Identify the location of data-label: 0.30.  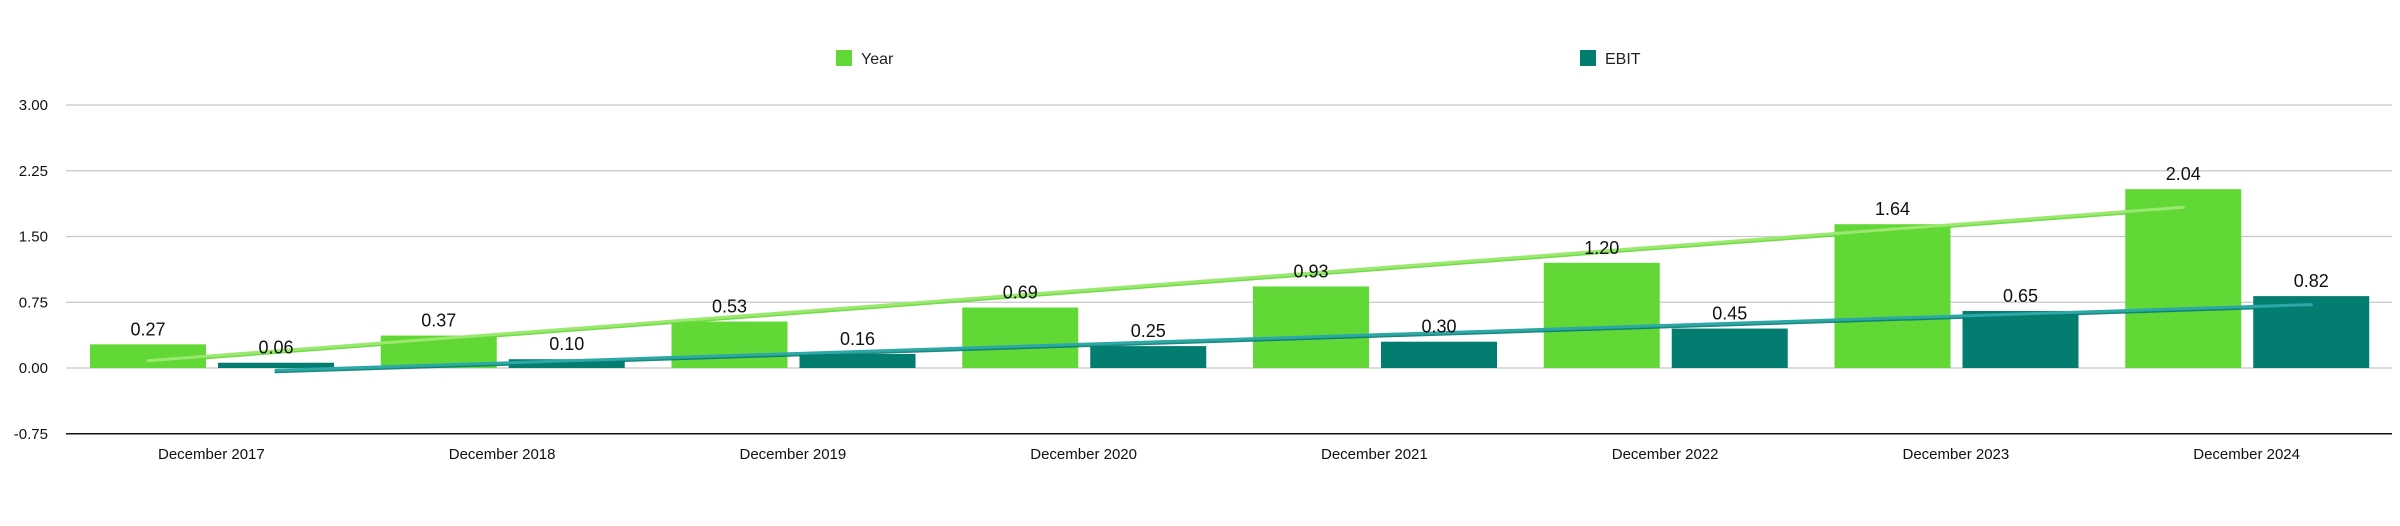
(1438, 327).